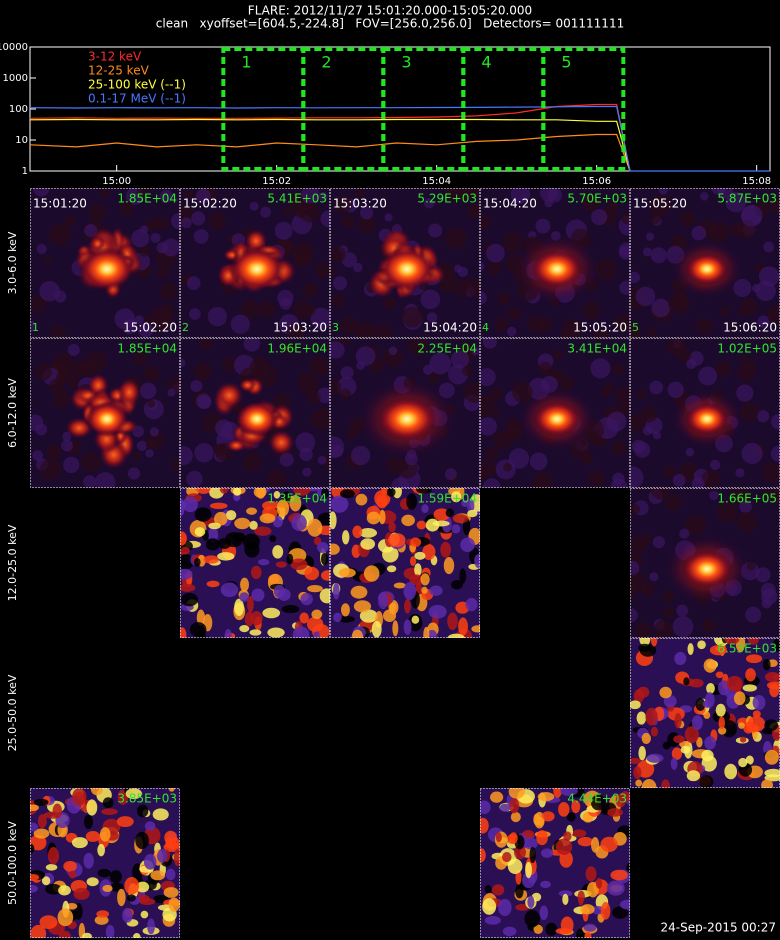 Image resolution: width=780 pixels, height=940 pixels. I want to click on max-value: 1.35E+04, so click(297, 499).